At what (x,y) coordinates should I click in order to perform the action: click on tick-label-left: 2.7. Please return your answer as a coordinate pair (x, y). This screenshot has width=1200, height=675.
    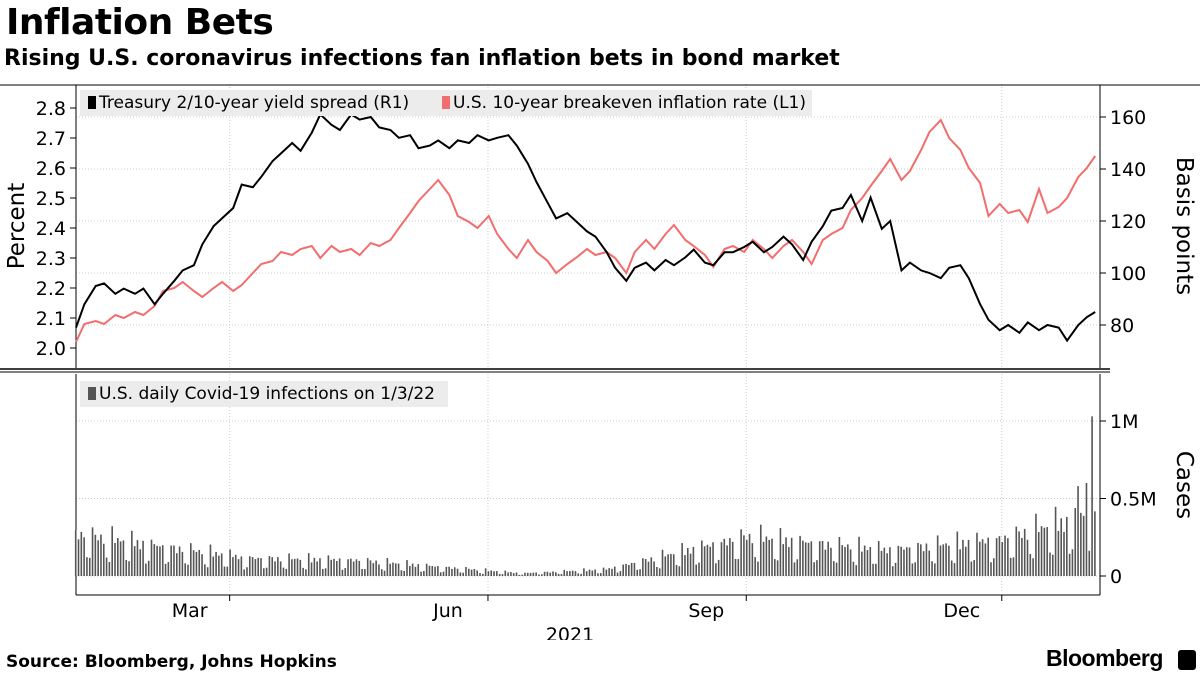
    Looking at the image, I should click on (51, 139).